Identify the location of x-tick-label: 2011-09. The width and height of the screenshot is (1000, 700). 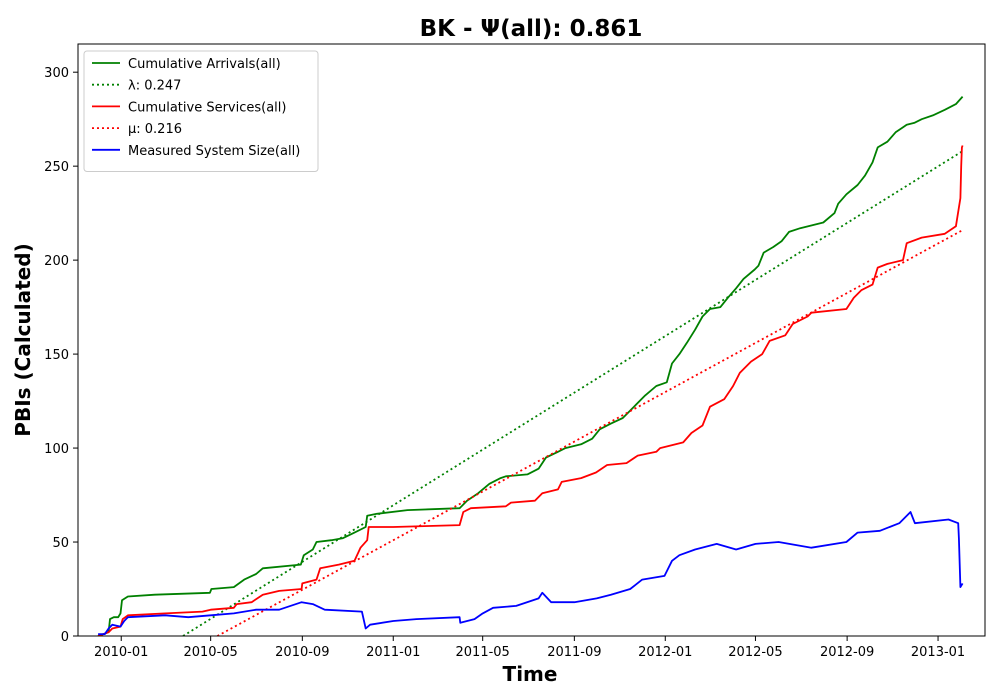
(574, 652).